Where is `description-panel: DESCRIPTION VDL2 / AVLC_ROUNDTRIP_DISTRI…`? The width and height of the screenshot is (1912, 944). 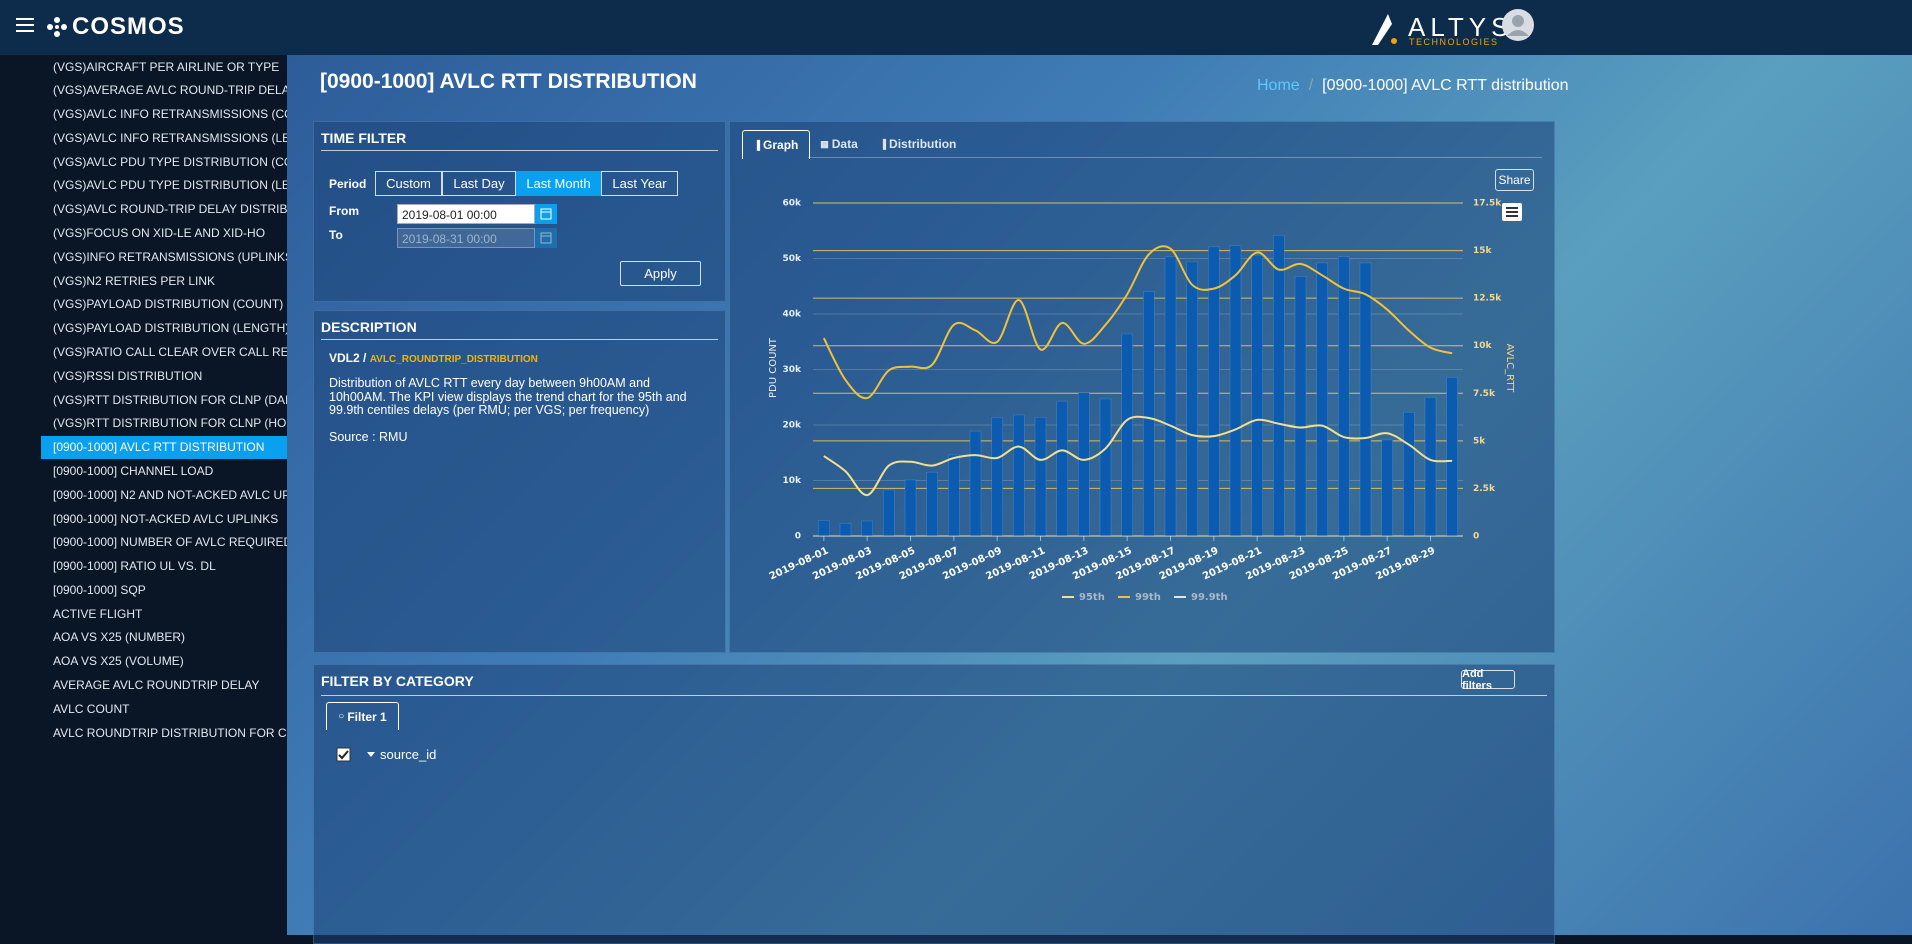
description-panel: DESCRIPTION VDL2 / AVLC_ROUNDTRIP_DISTRI… is located at coordinates (519, 481).